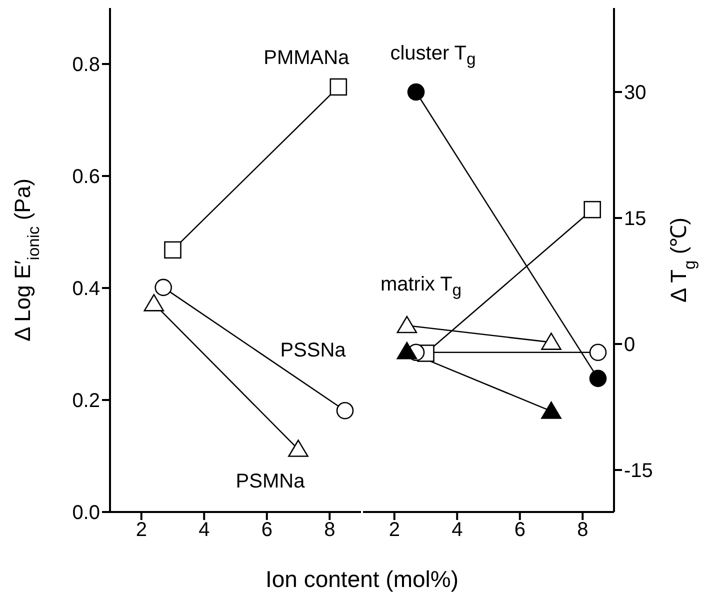  Describe the element at coordinates (362, 579) in the screenshot. I see `x-axis-title: Ion content (mol%)` at that location.